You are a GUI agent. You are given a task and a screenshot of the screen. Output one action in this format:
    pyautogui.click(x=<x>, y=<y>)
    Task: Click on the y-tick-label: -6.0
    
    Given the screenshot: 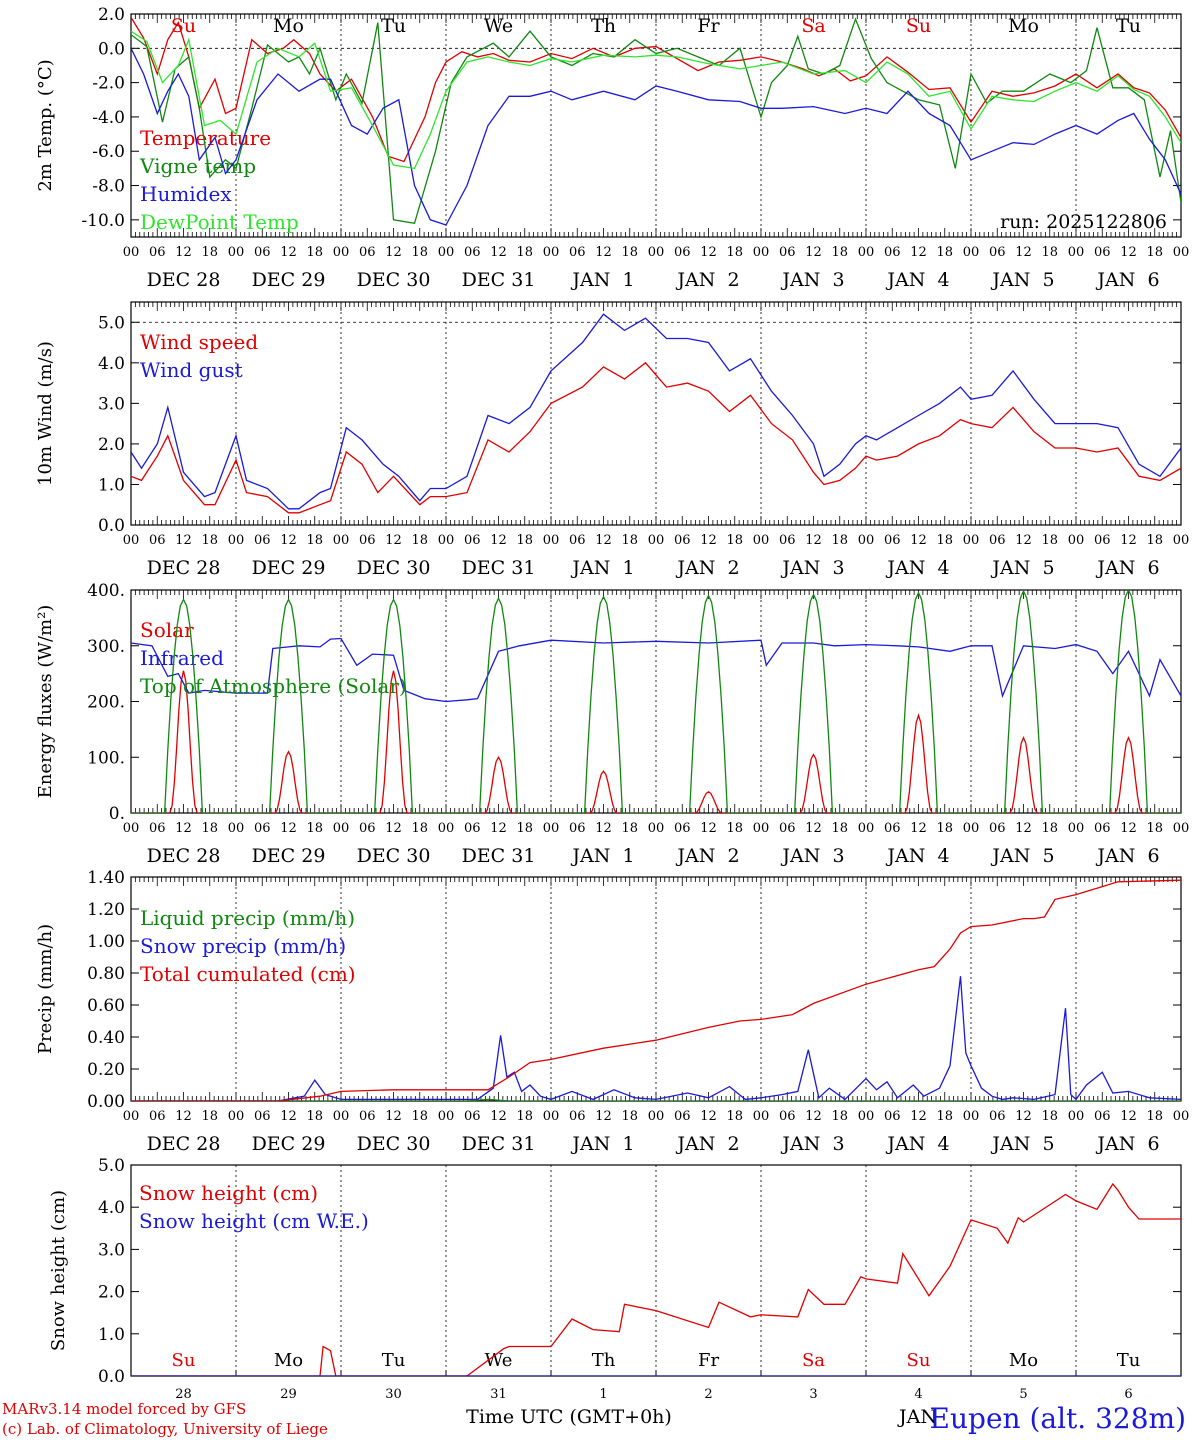 What is the action you would take?
    pyautogui.click(x=108, y=152)
    